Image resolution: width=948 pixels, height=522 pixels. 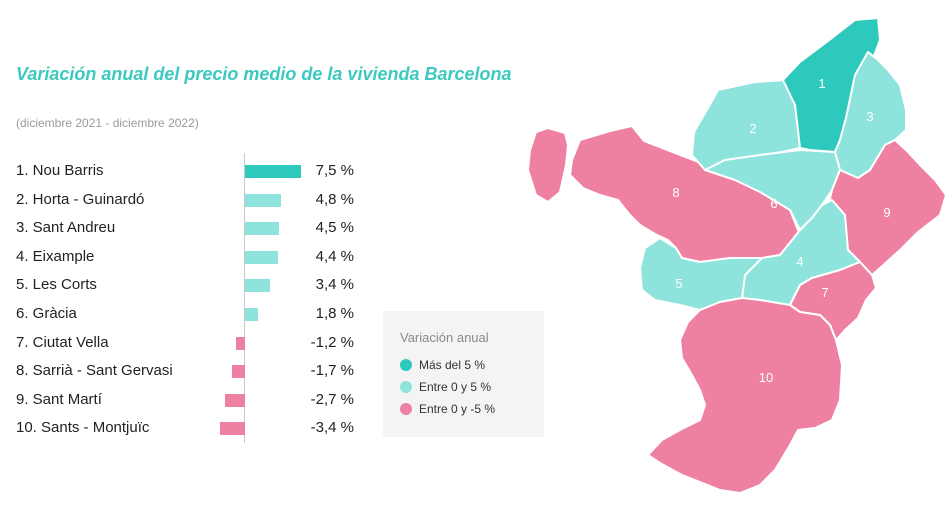 I want to click on chart-subtitle: (diciembre 2021 - diciembre 2022), so click(x=107, y=123).